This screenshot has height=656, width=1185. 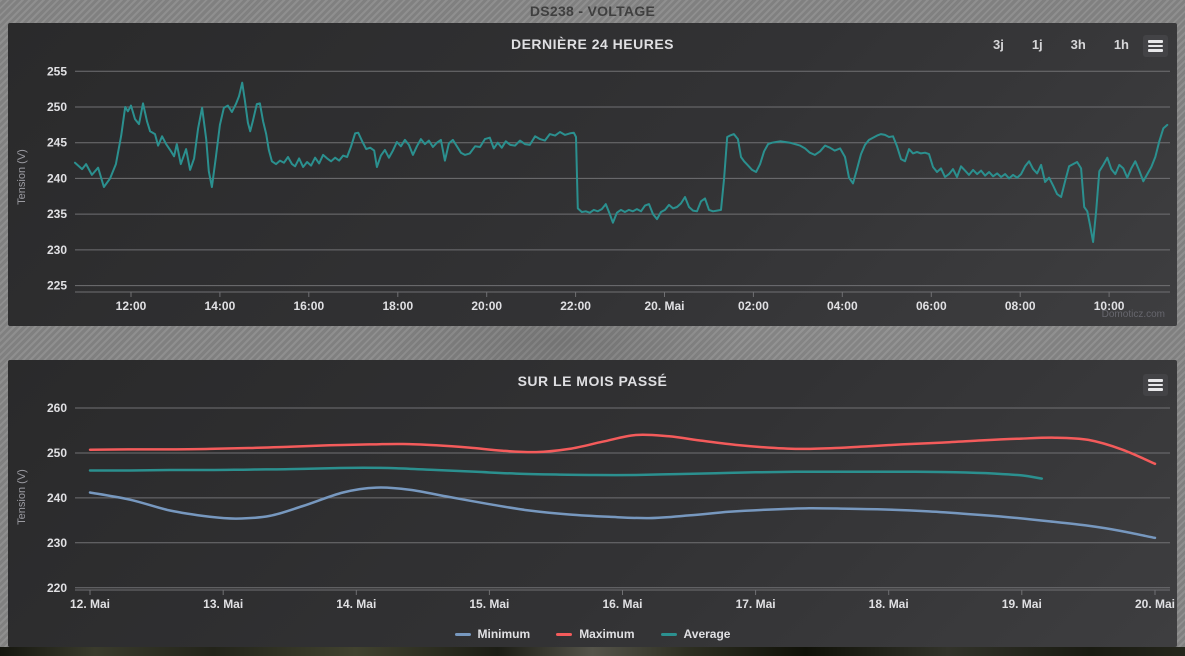 What do you see at coordinates (90, 604) in the screenshot?
I see `svg-text: 12. Mai` at bounding box center [90, 604].